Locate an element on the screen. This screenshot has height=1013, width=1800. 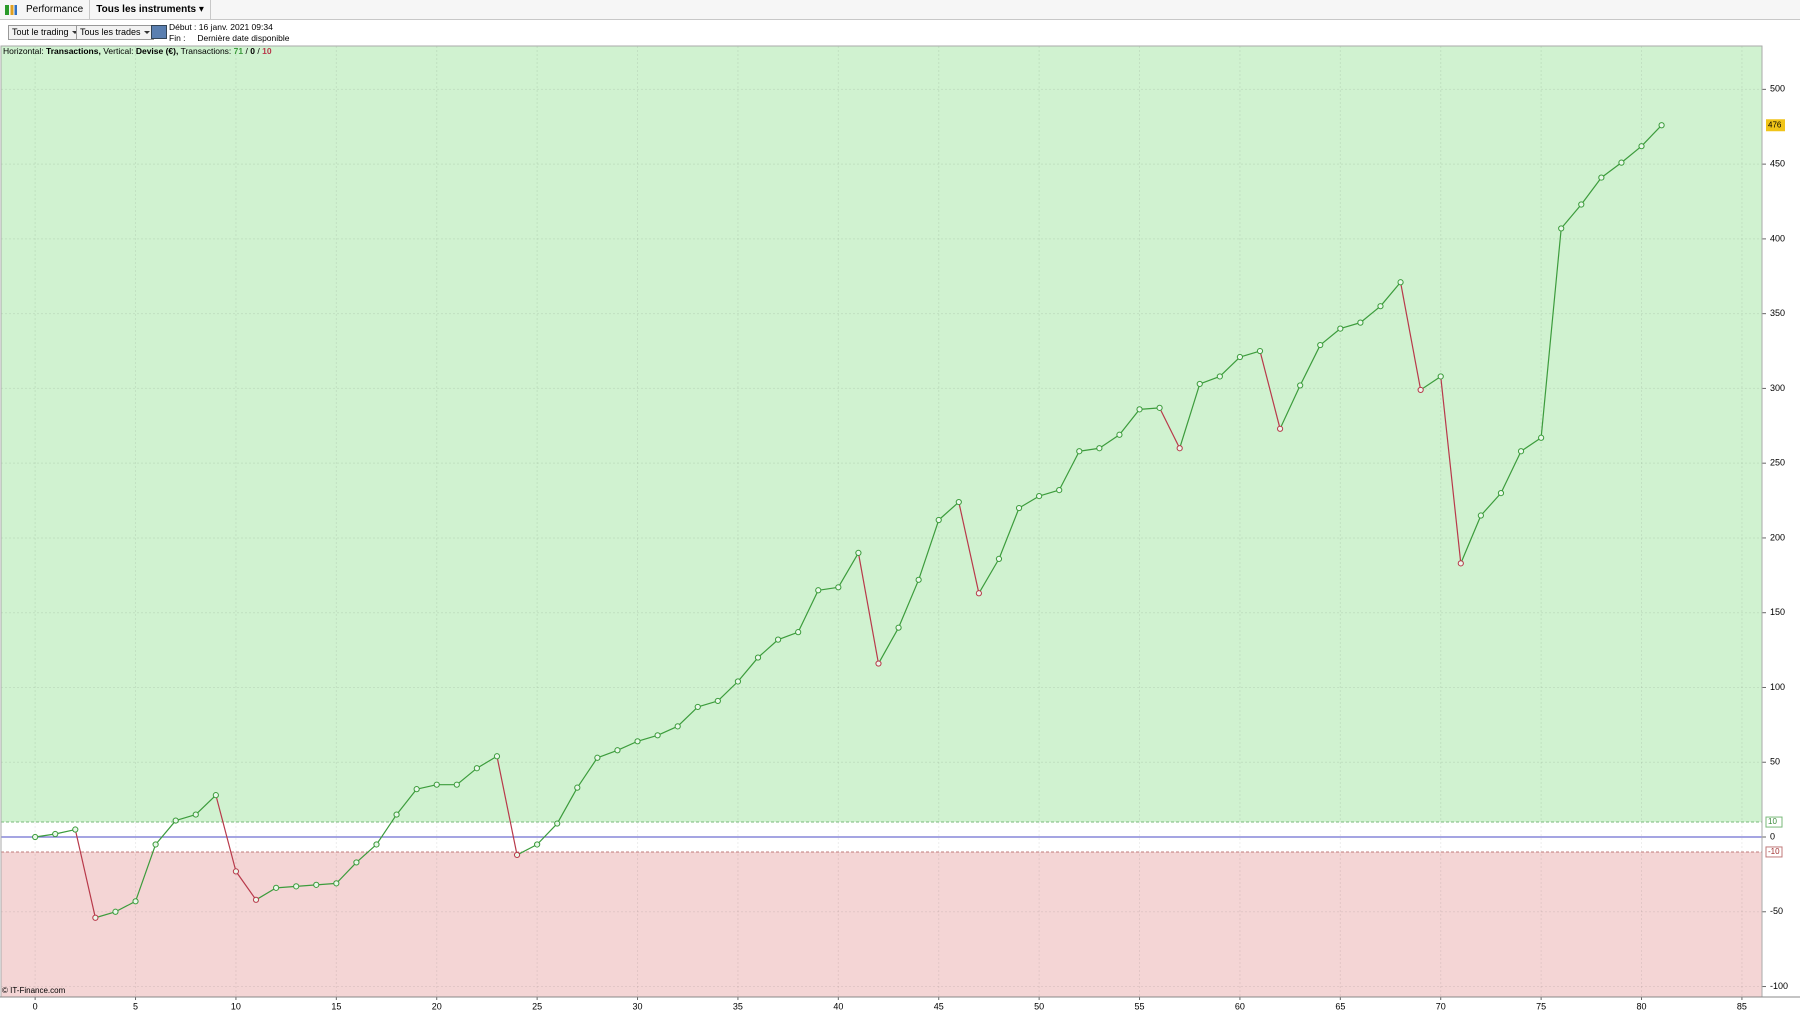
x-tick-label: 70 is located at coordinates (1441, 1006).